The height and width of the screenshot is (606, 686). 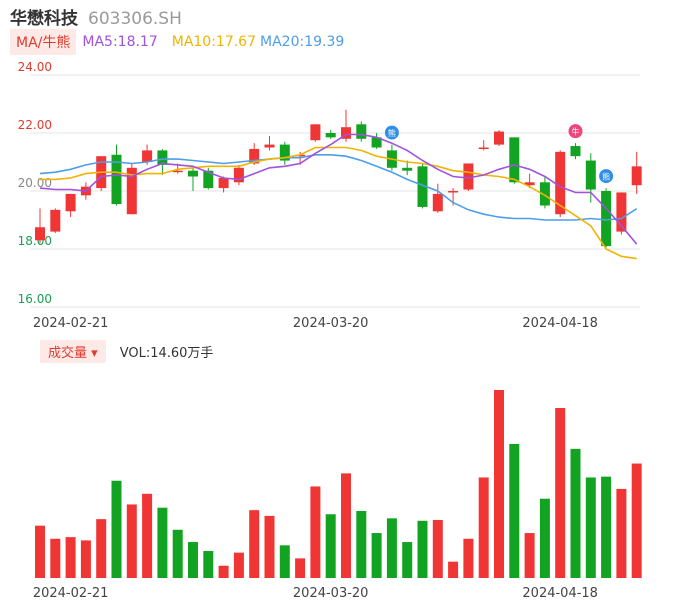 I want to click on y-tick-label: 16.00, so click(x=35, y=299).